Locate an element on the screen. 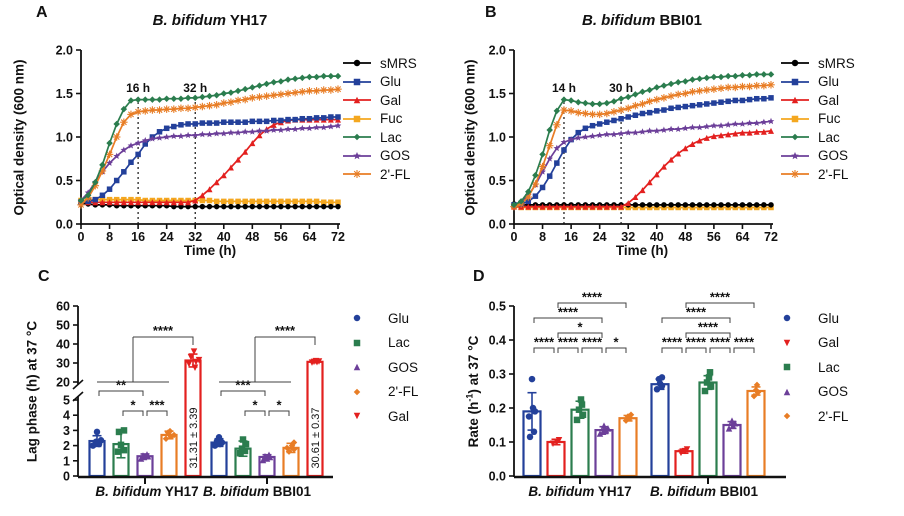  svg-text: 4 is located at coordinates (66, 416).